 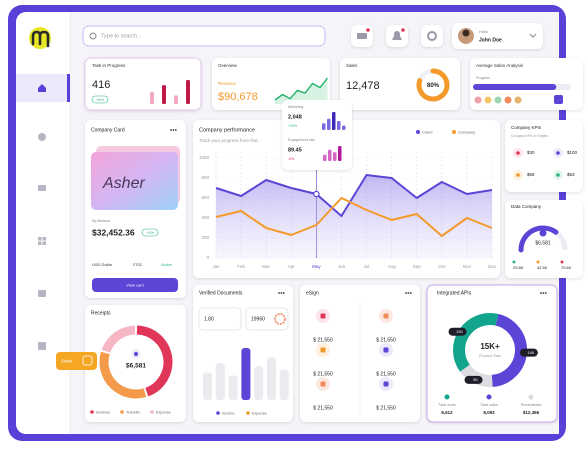 I want to click on card-title: Receipts, so click(x=101, y=313).